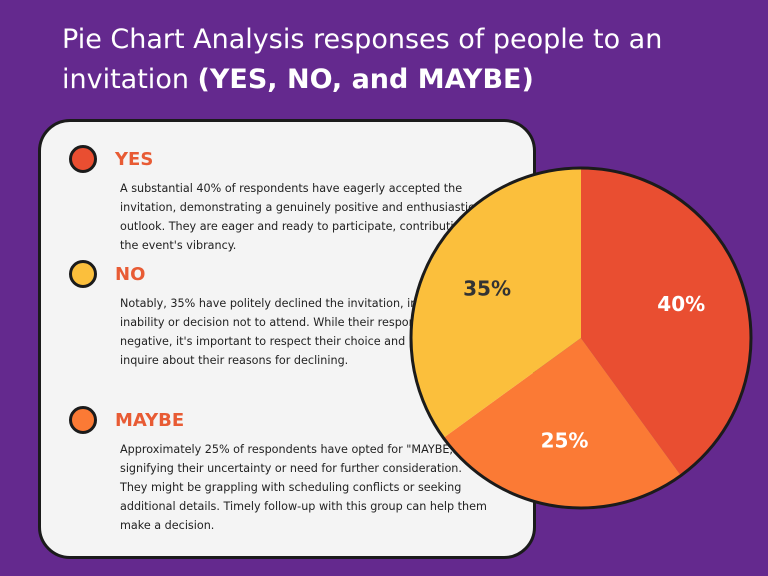  I want to click on pie-slice-yes, so click(666, 322).